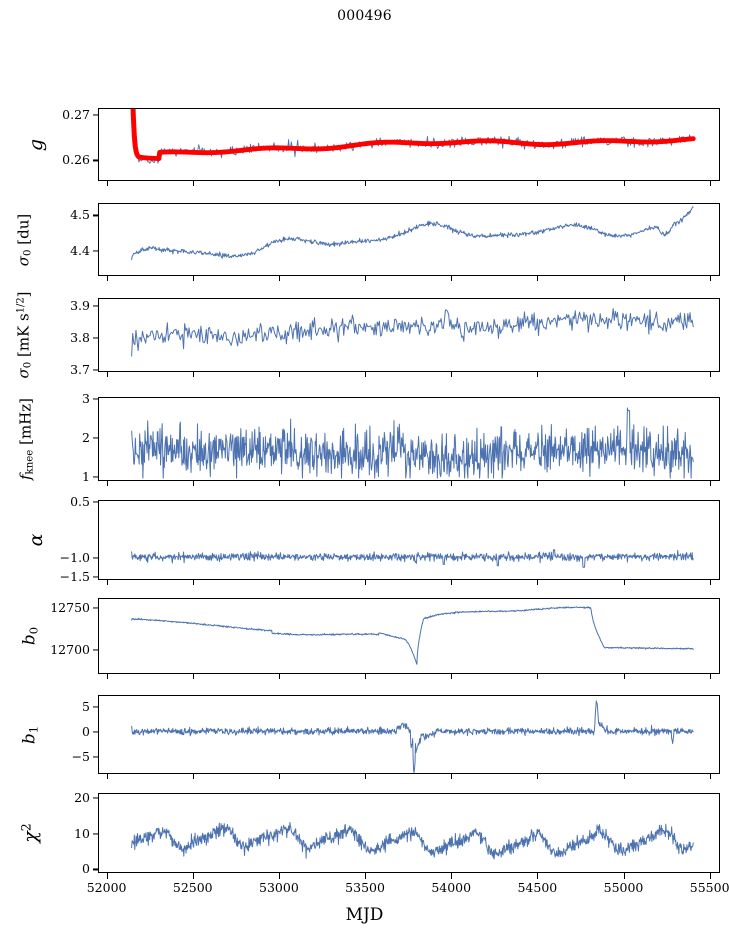  I want to click on ytick-label: −5, so click(80, 756).